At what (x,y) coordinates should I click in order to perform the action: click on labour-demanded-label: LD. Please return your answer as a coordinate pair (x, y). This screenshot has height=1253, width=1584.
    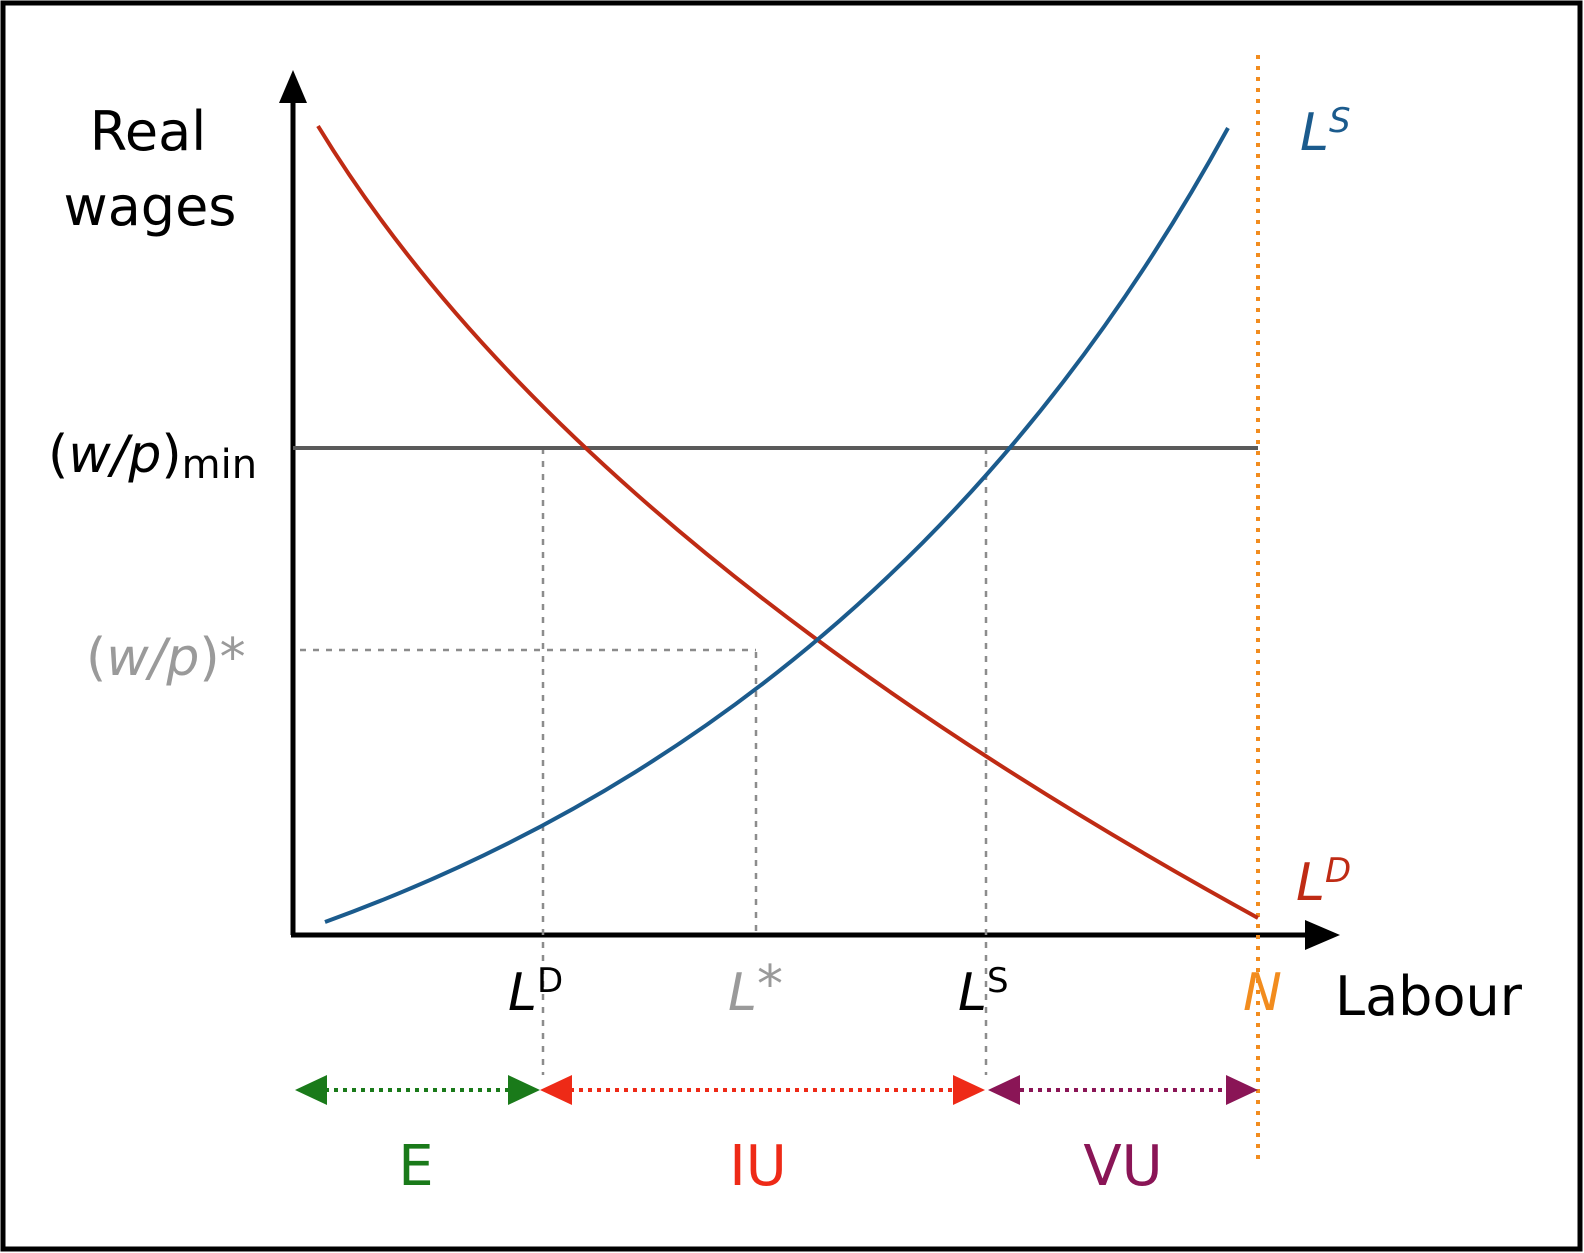
    Looking at the image, I should click on (535, 992).